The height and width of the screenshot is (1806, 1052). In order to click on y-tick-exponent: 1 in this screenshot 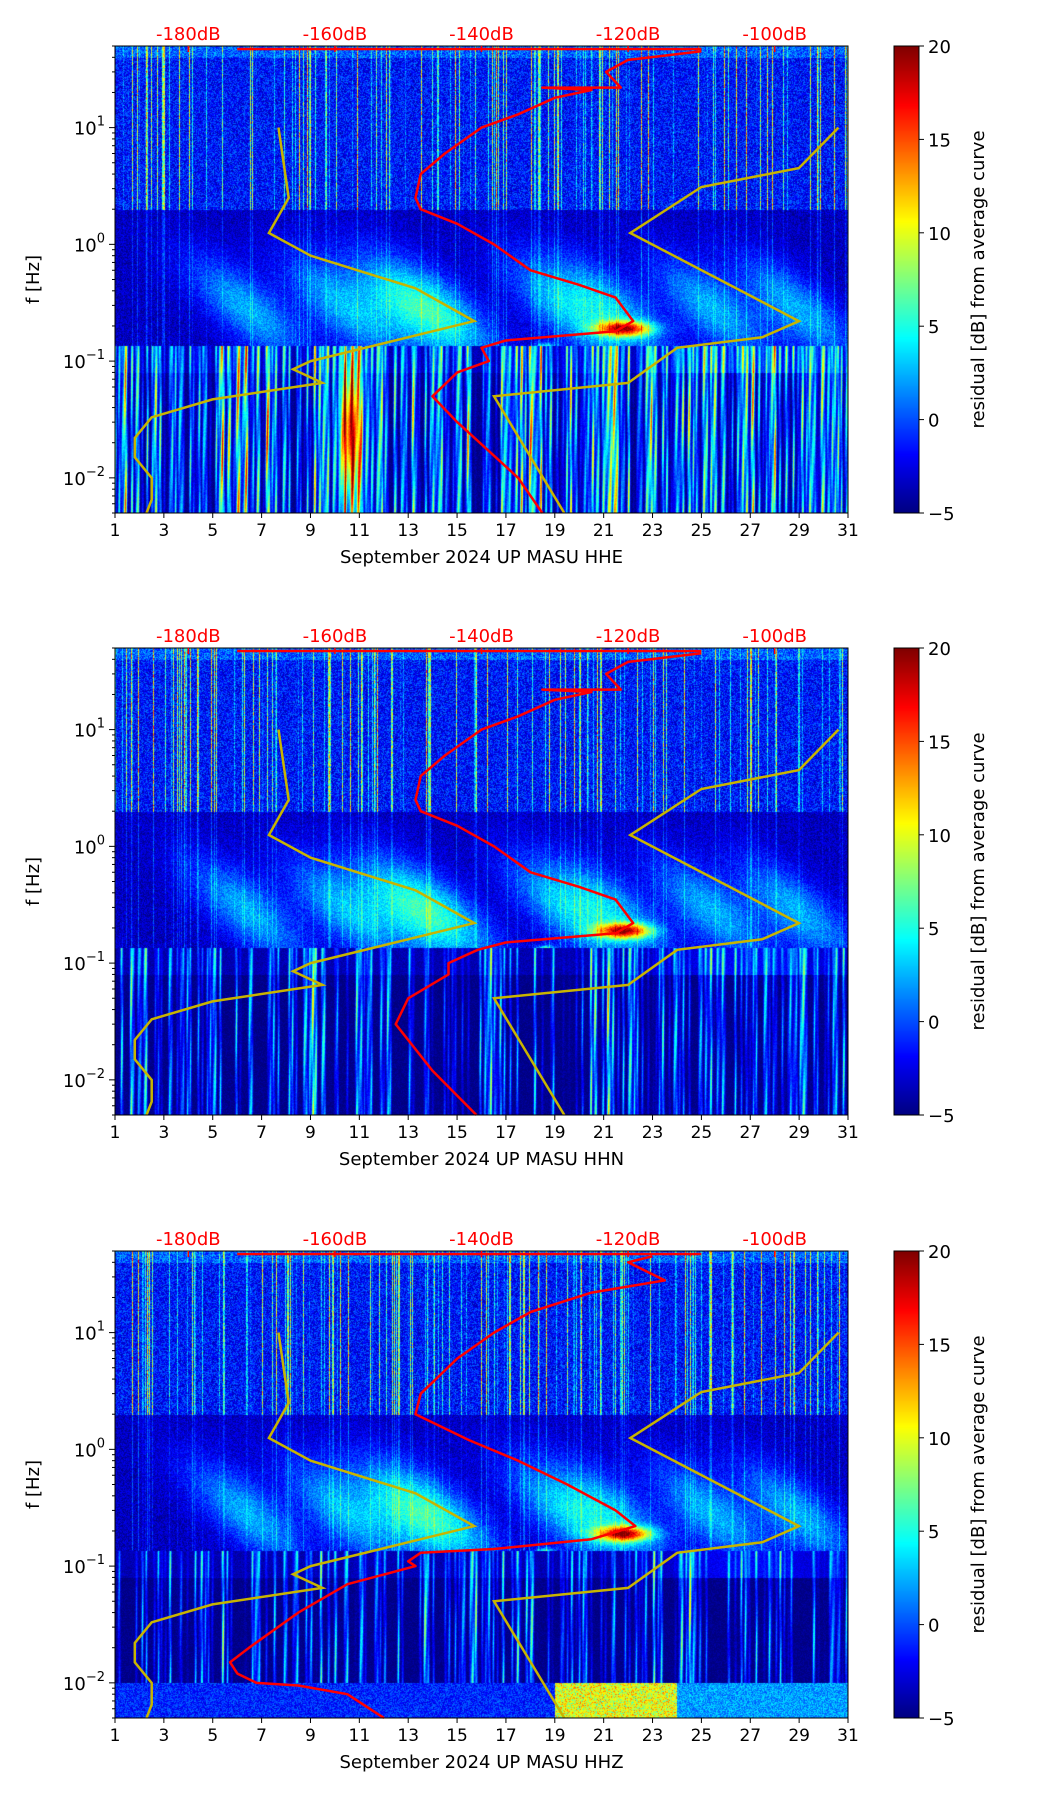, I will do `click(101, 1327)`.